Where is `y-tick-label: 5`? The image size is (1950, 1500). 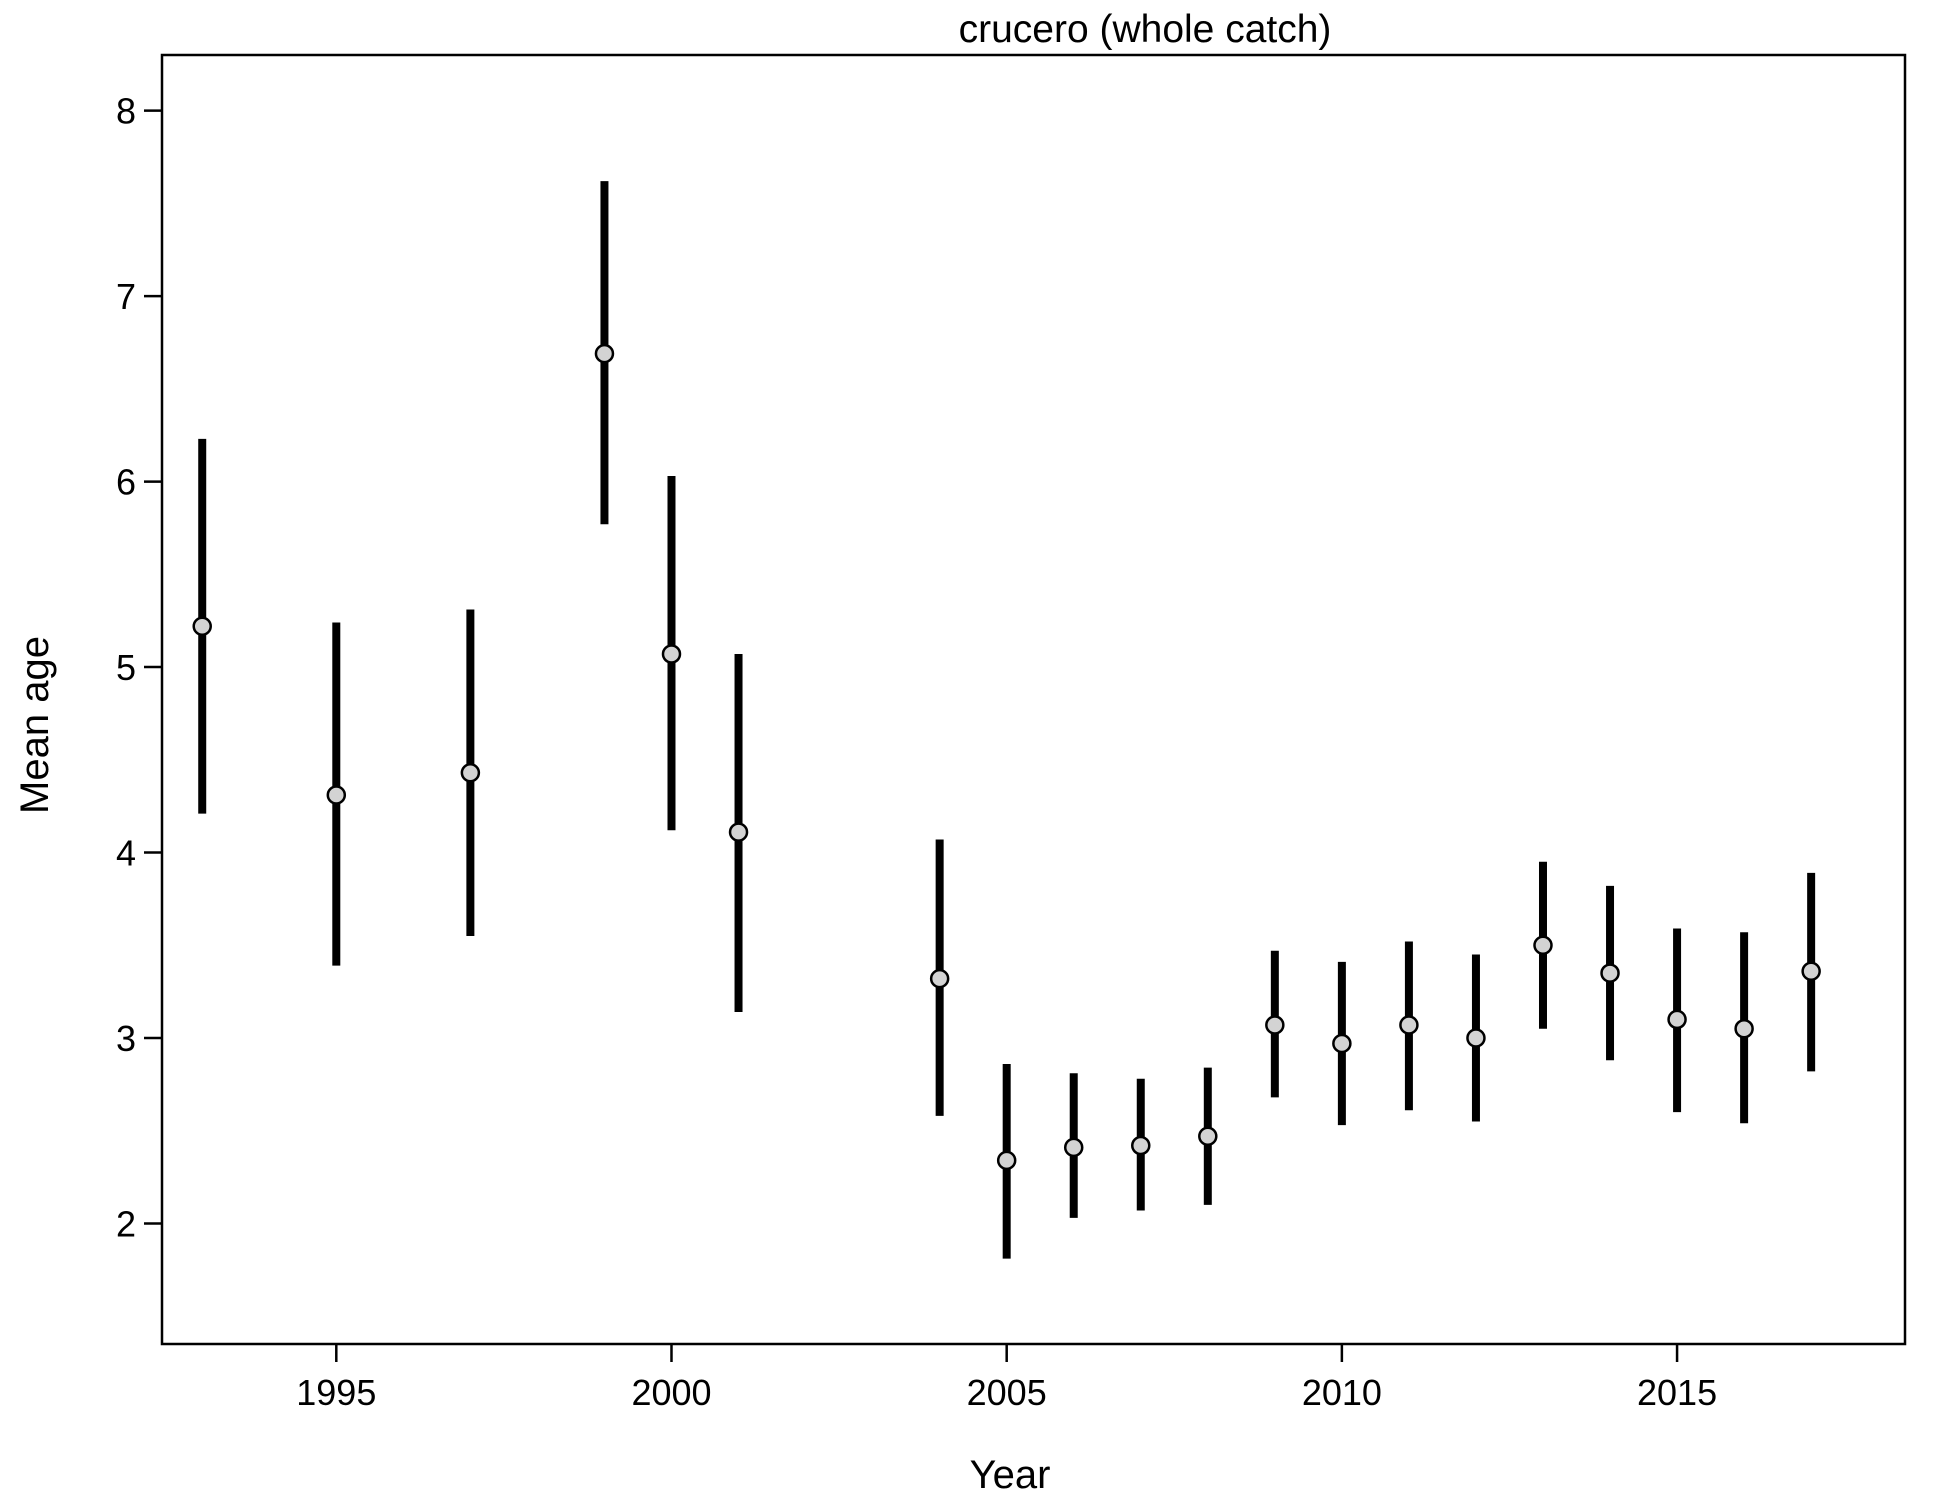
y-tick-label: 5 is located at coordinates (126, 667).